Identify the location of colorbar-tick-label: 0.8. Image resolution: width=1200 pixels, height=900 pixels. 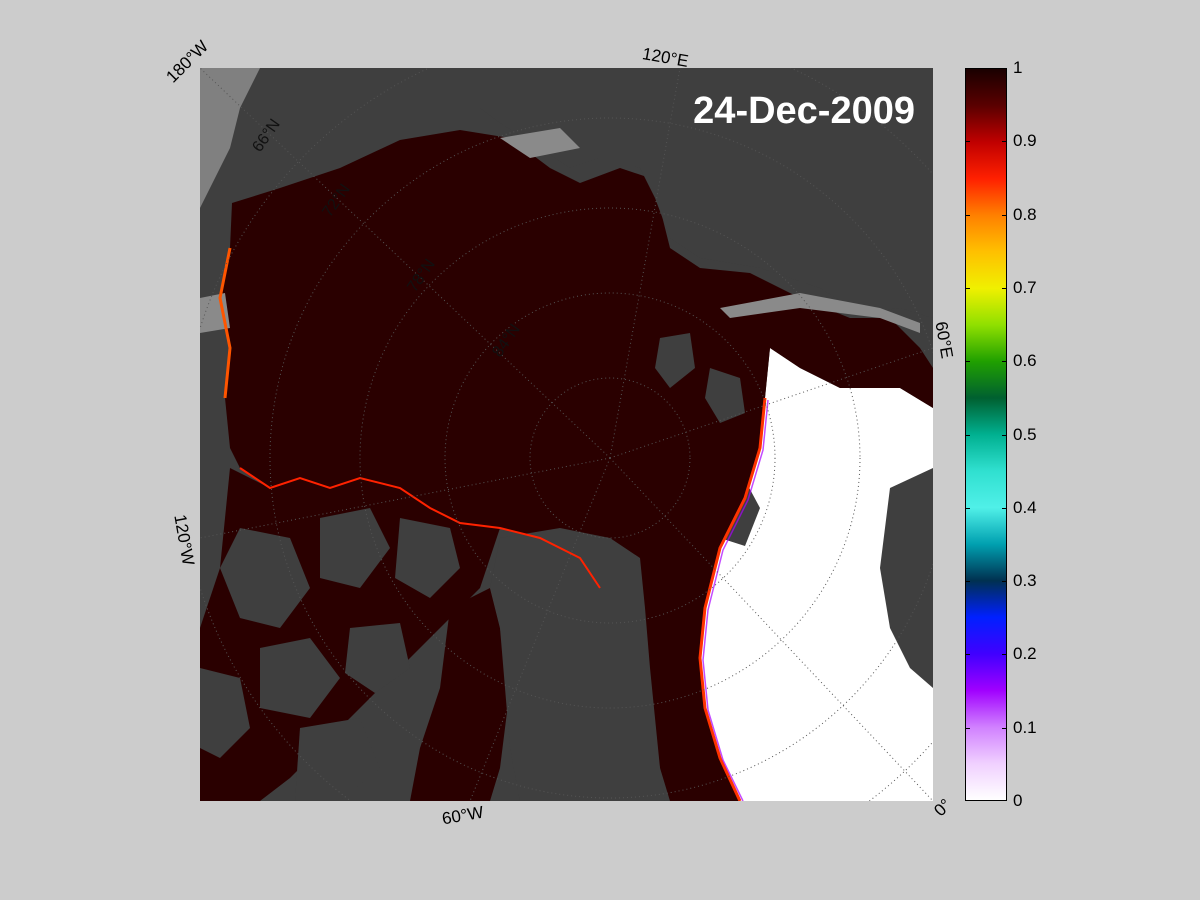
(1025, 214).